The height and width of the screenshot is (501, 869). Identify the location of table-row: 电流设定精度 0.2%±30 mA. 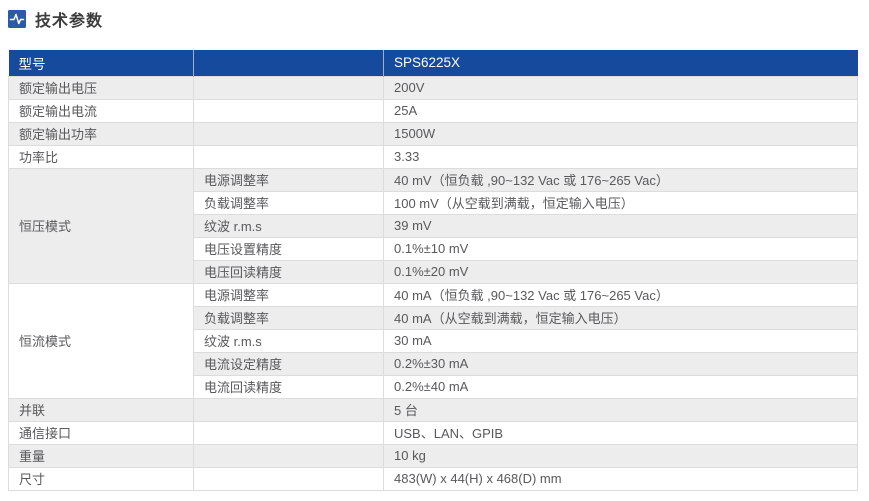
(433, 363).